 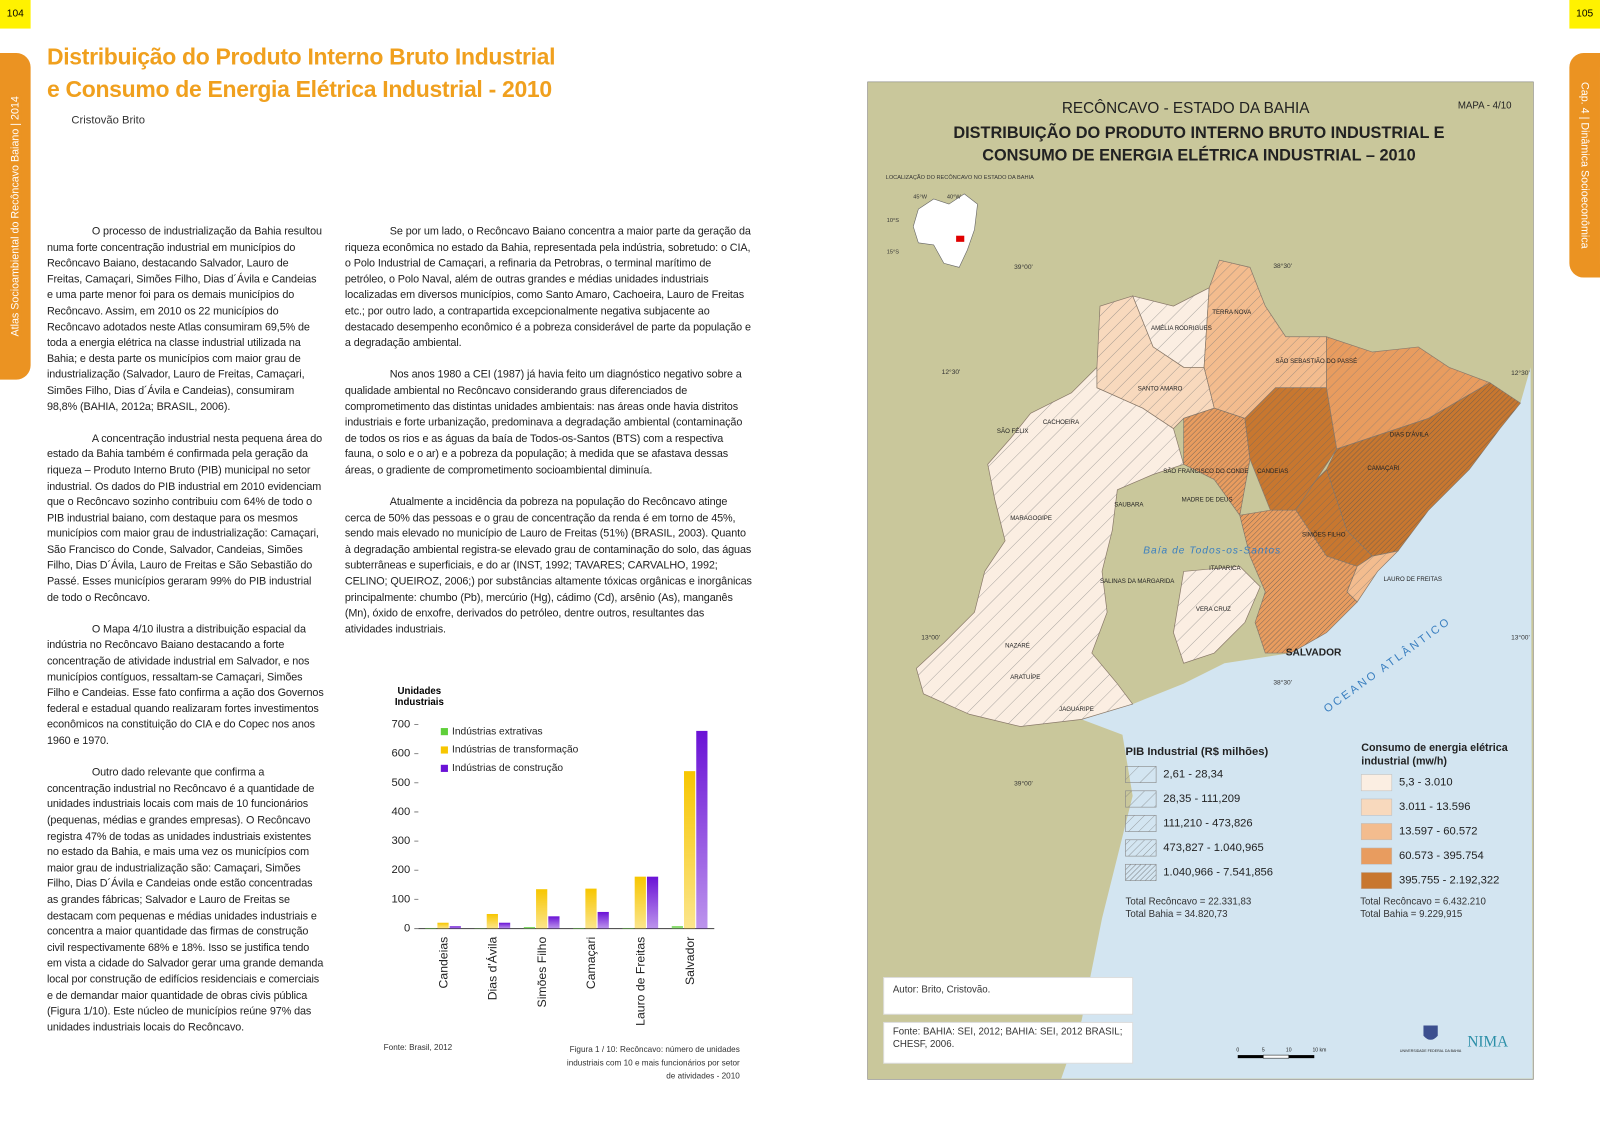 I want to click on x-tick-label: Simões Filho, so click(x=542, y=972).